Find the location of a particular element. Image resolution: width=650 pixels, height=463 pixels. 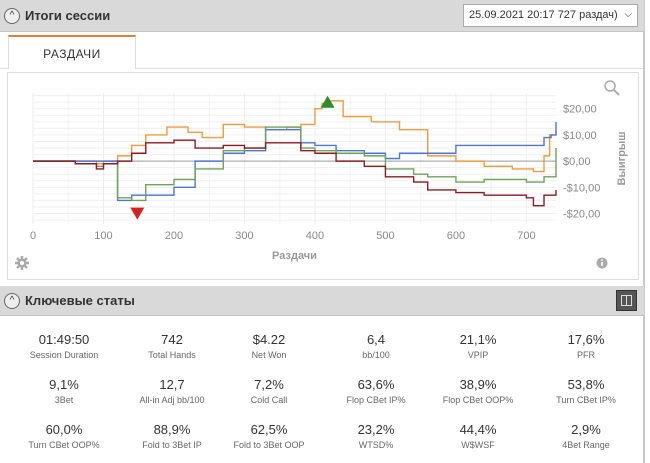

stat-label: 4Bet Range is located at coordinates (586, 445).